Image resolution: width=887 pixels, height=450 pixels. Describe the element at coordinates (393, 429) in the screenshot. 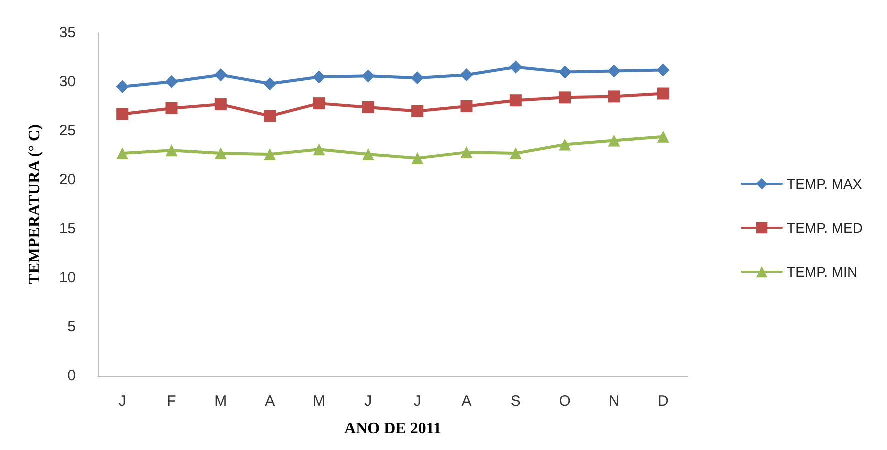

I see `x-axis-title: ANO DE 2011` at that location.